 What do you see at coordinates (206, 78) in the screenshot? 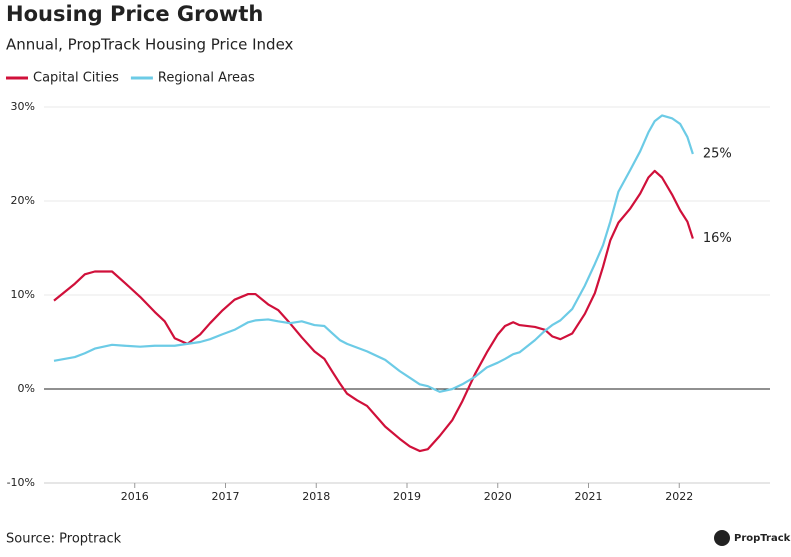
I see `legend-label: Regional Areas` at bounding box center [206, 78].